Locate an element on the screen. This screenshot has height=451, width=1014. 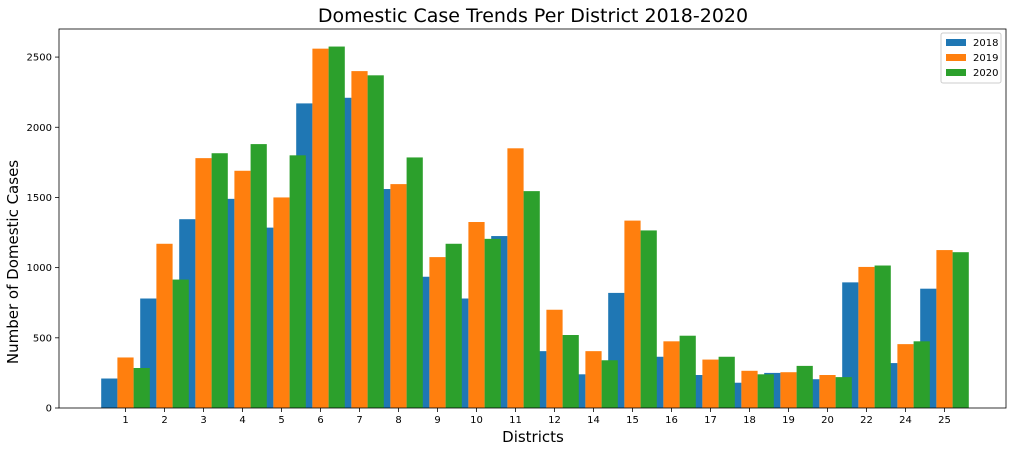
x-tick-label: 22 is located at coordinates (866, 420).